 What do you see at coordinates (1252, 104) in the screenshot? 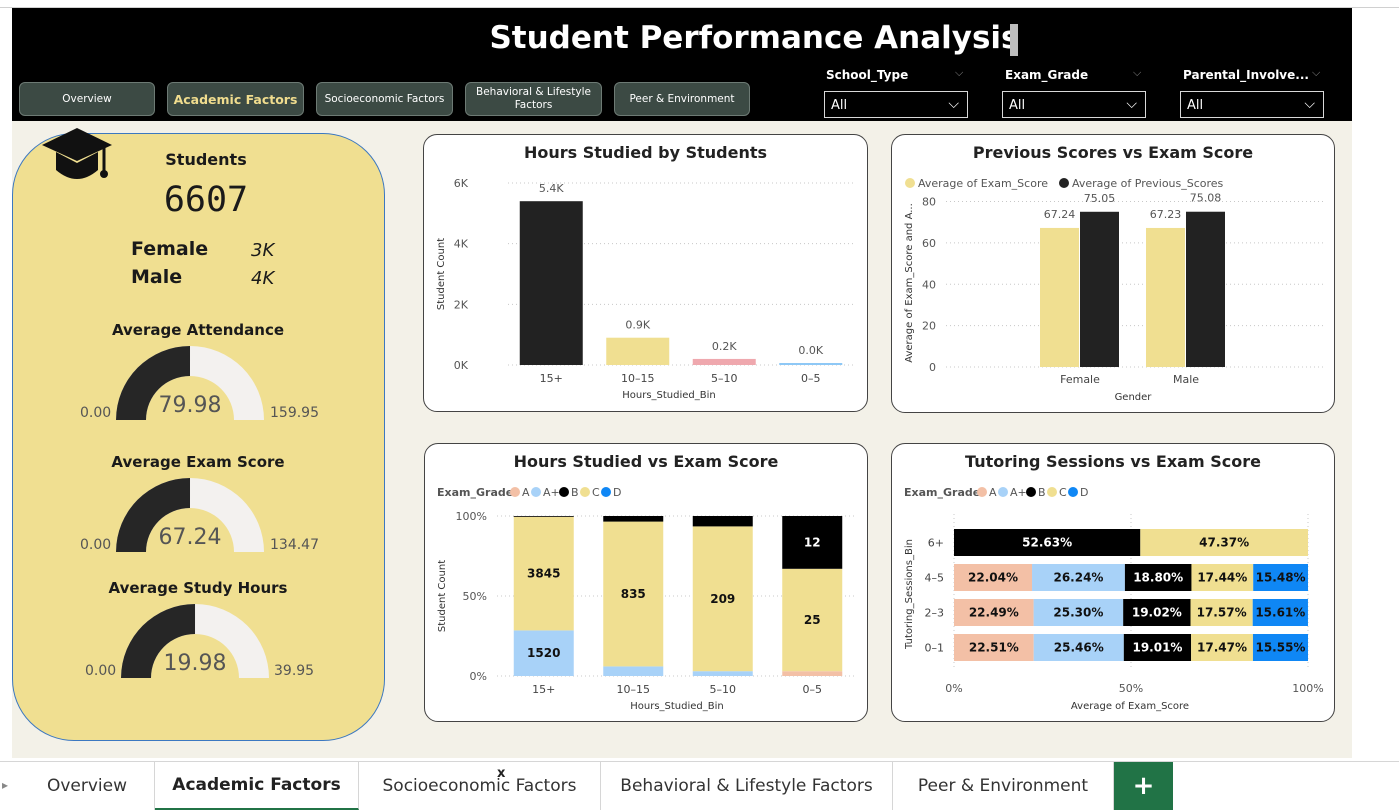
I see `slicer-dropdown-parental-involvement: All ⌵` at bounding box center [1252, 104].